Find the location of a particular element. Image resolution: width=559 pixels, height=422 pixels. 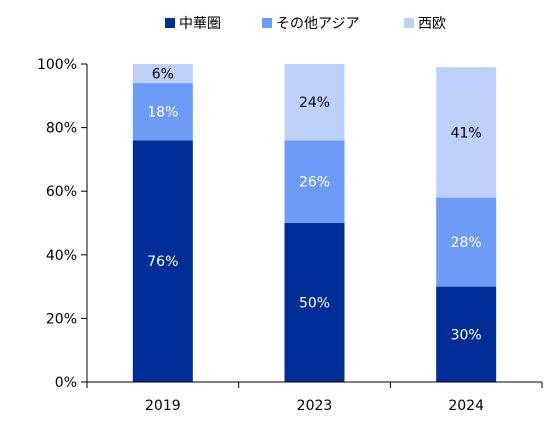

data-label: 18% is located at coordinates (162, 113).